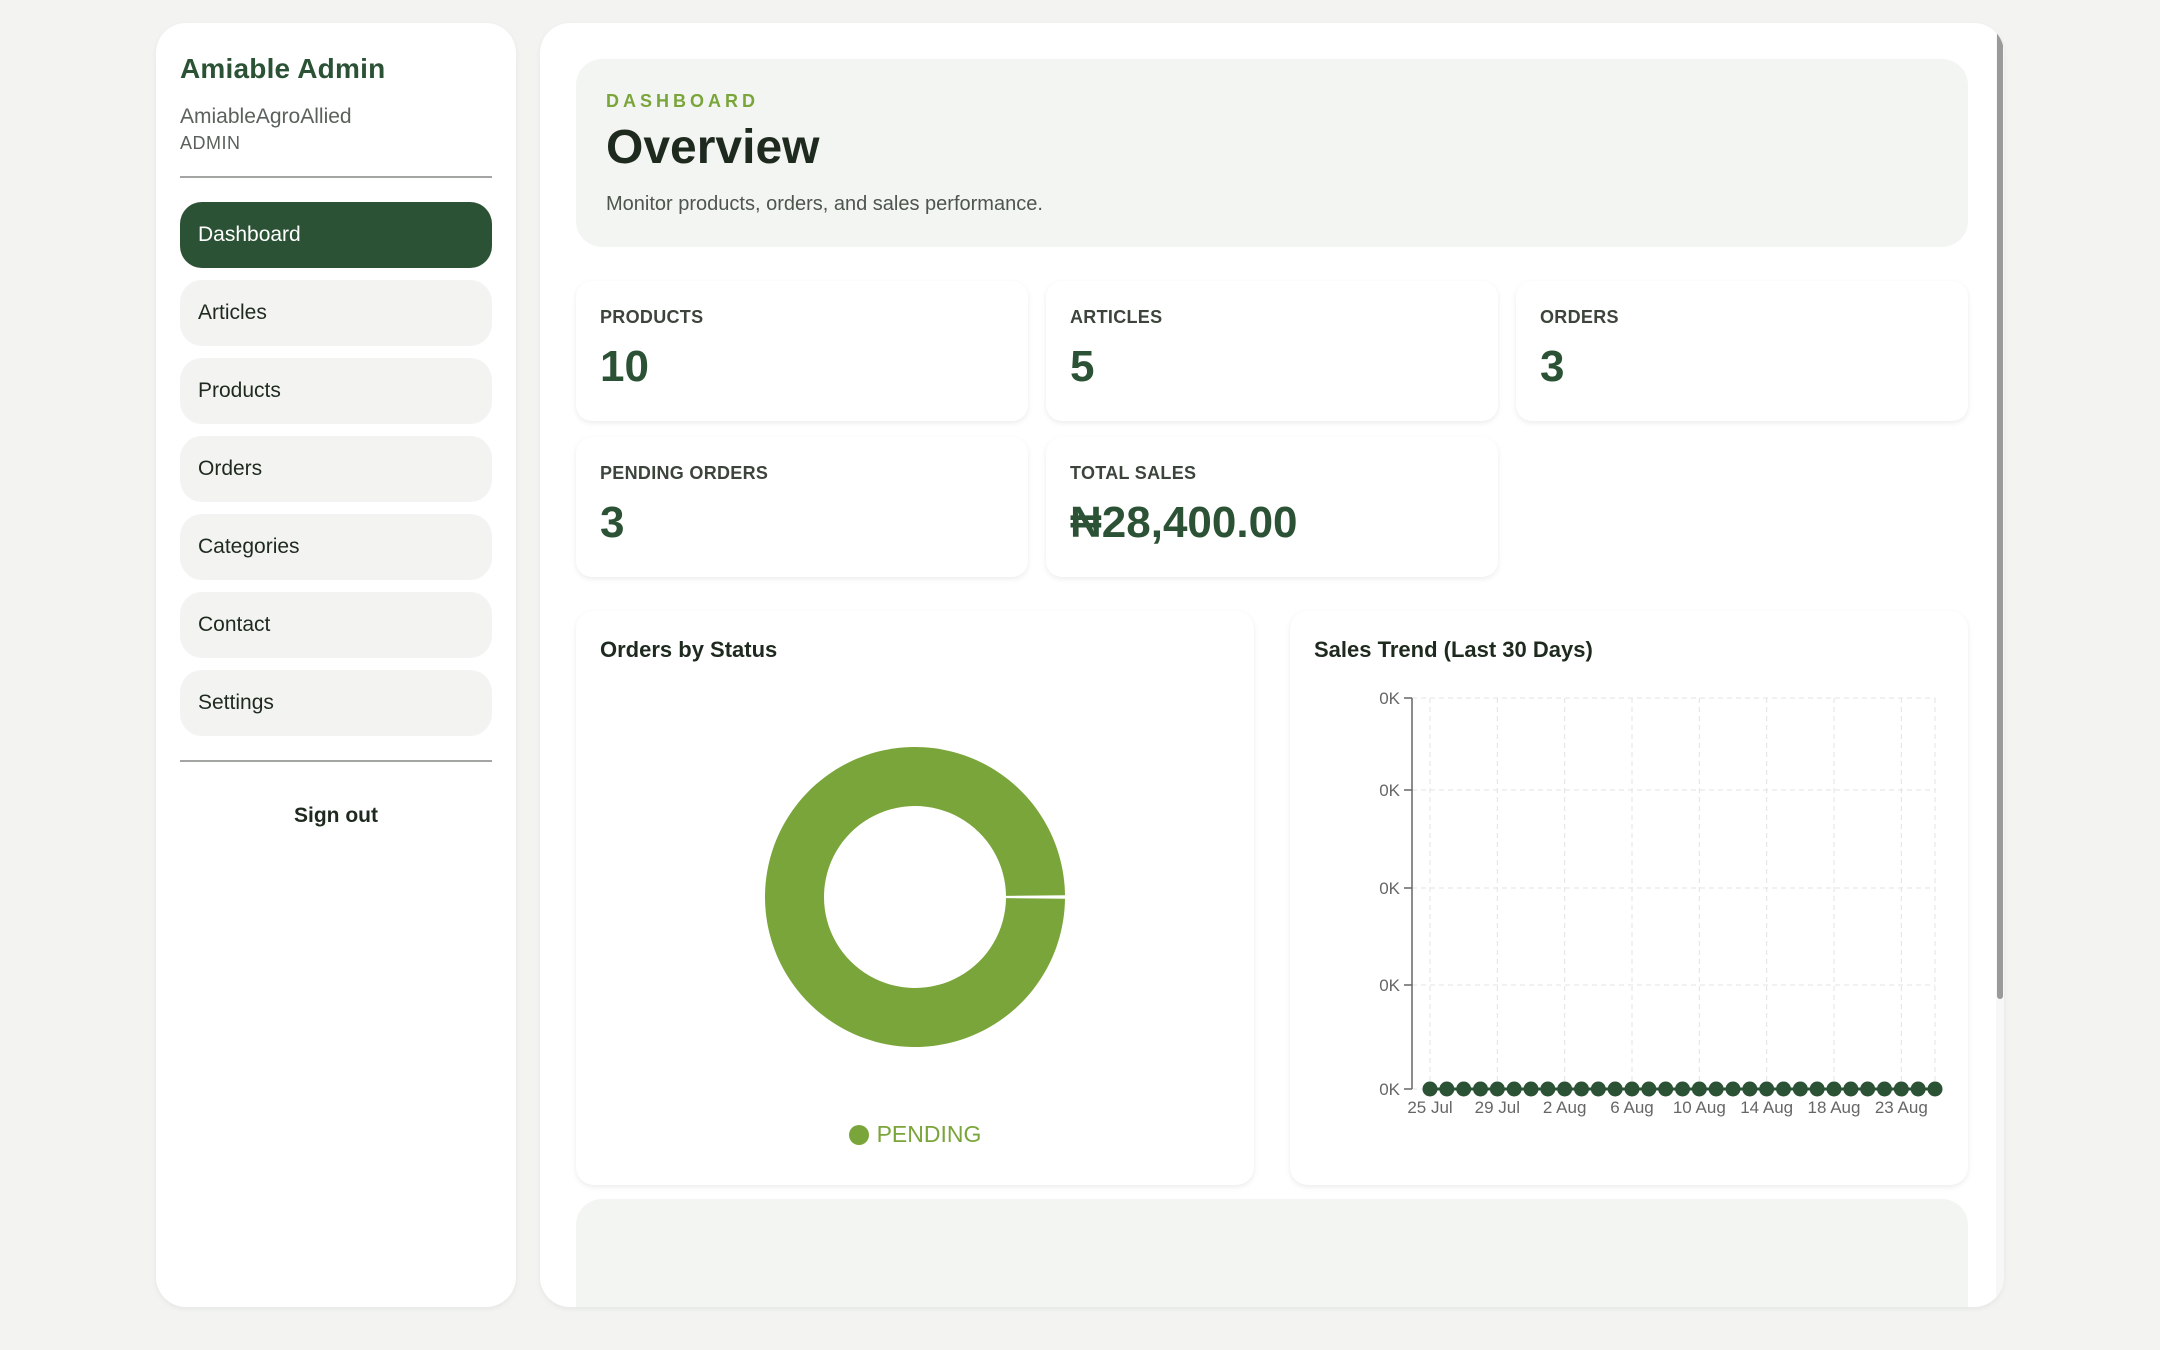  What do you see at coordinates (1497, 1107) in the screenshot?
I see `x-tick-label: 29 Jul` at bounding box center [1497, 1107].